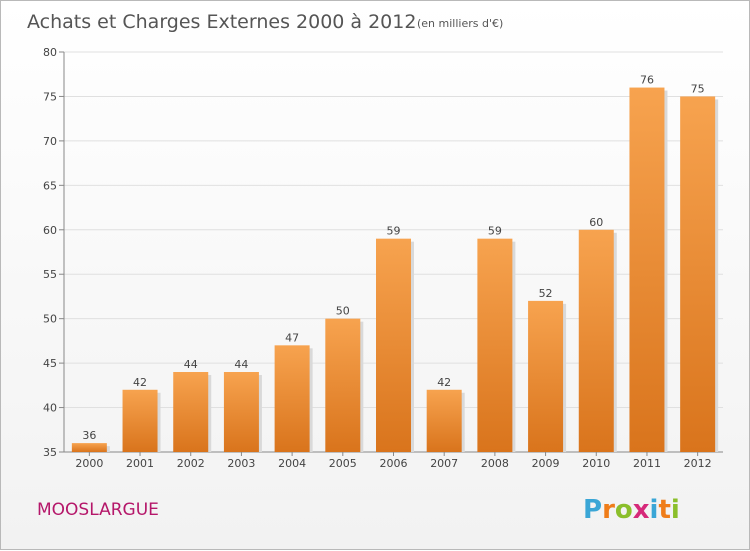  I want to click on commune-name: MOOSLARGUE, so click(98, 510).